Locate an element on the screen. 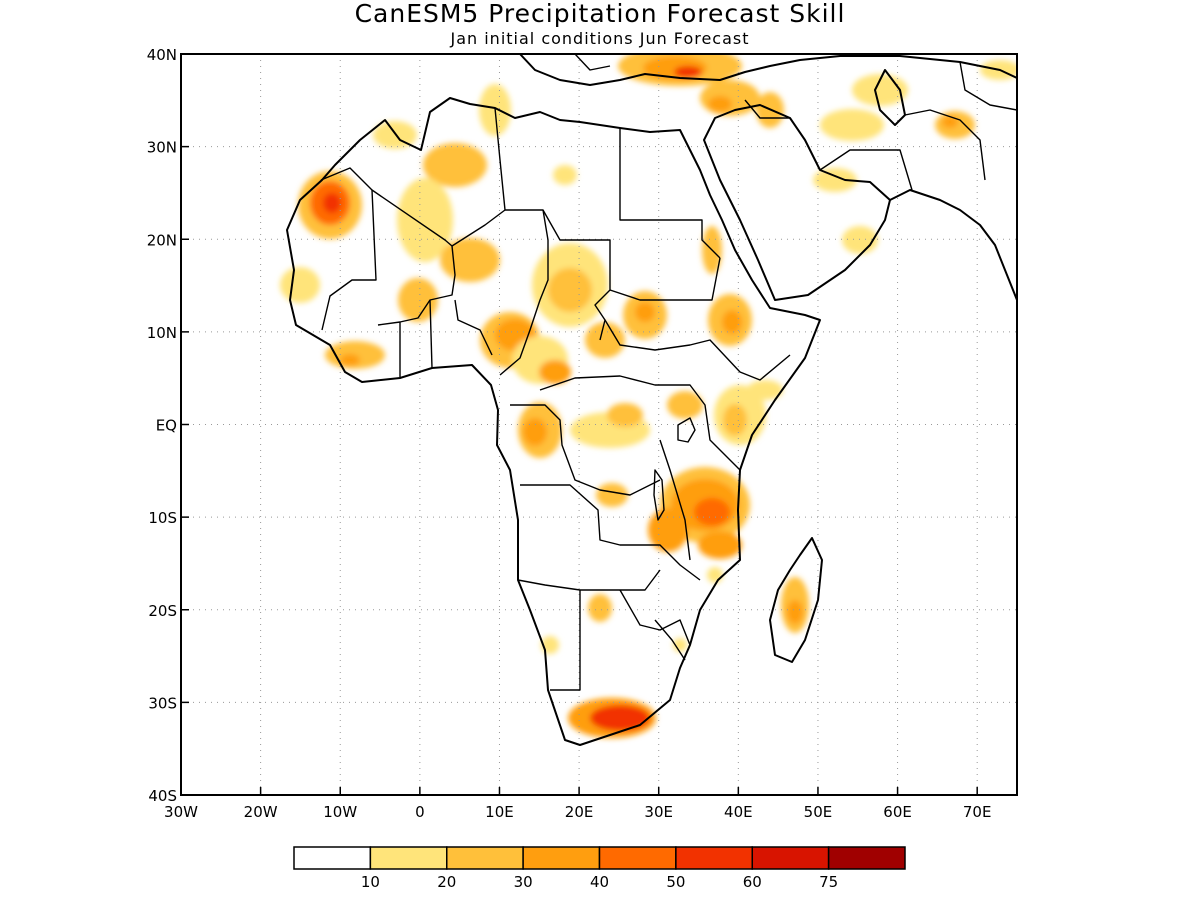  longitude-tick-label: 30W is located at coordinates (181, 812).